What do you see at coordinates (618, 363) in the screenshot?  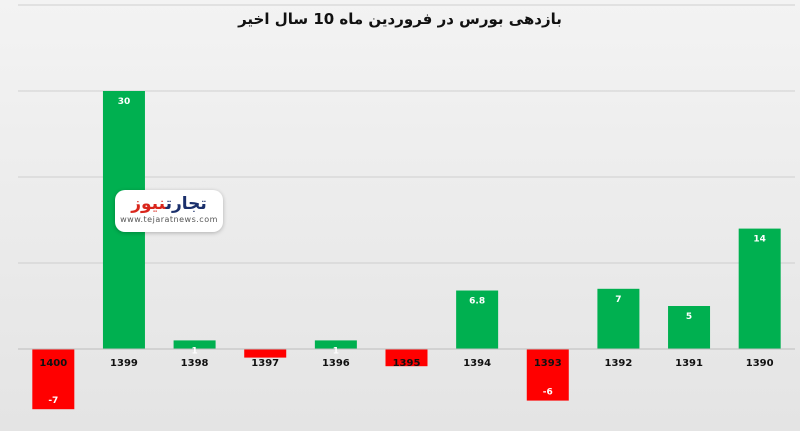 I see `tick-label-1392: 1392` at bounding box center [618, 363].